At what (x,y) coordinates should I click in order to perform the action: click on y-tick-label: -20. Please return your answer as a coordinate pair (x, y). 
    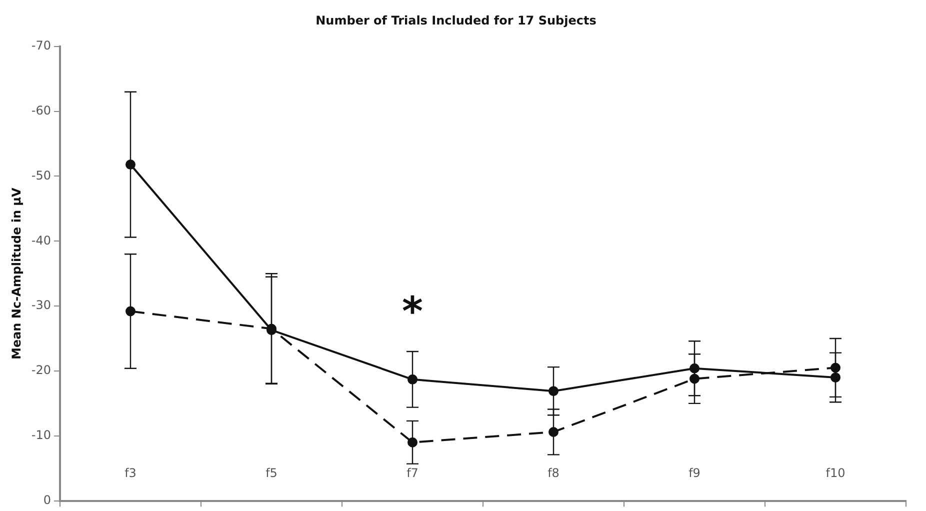
    Looking at the image, I should click on (41, 370).